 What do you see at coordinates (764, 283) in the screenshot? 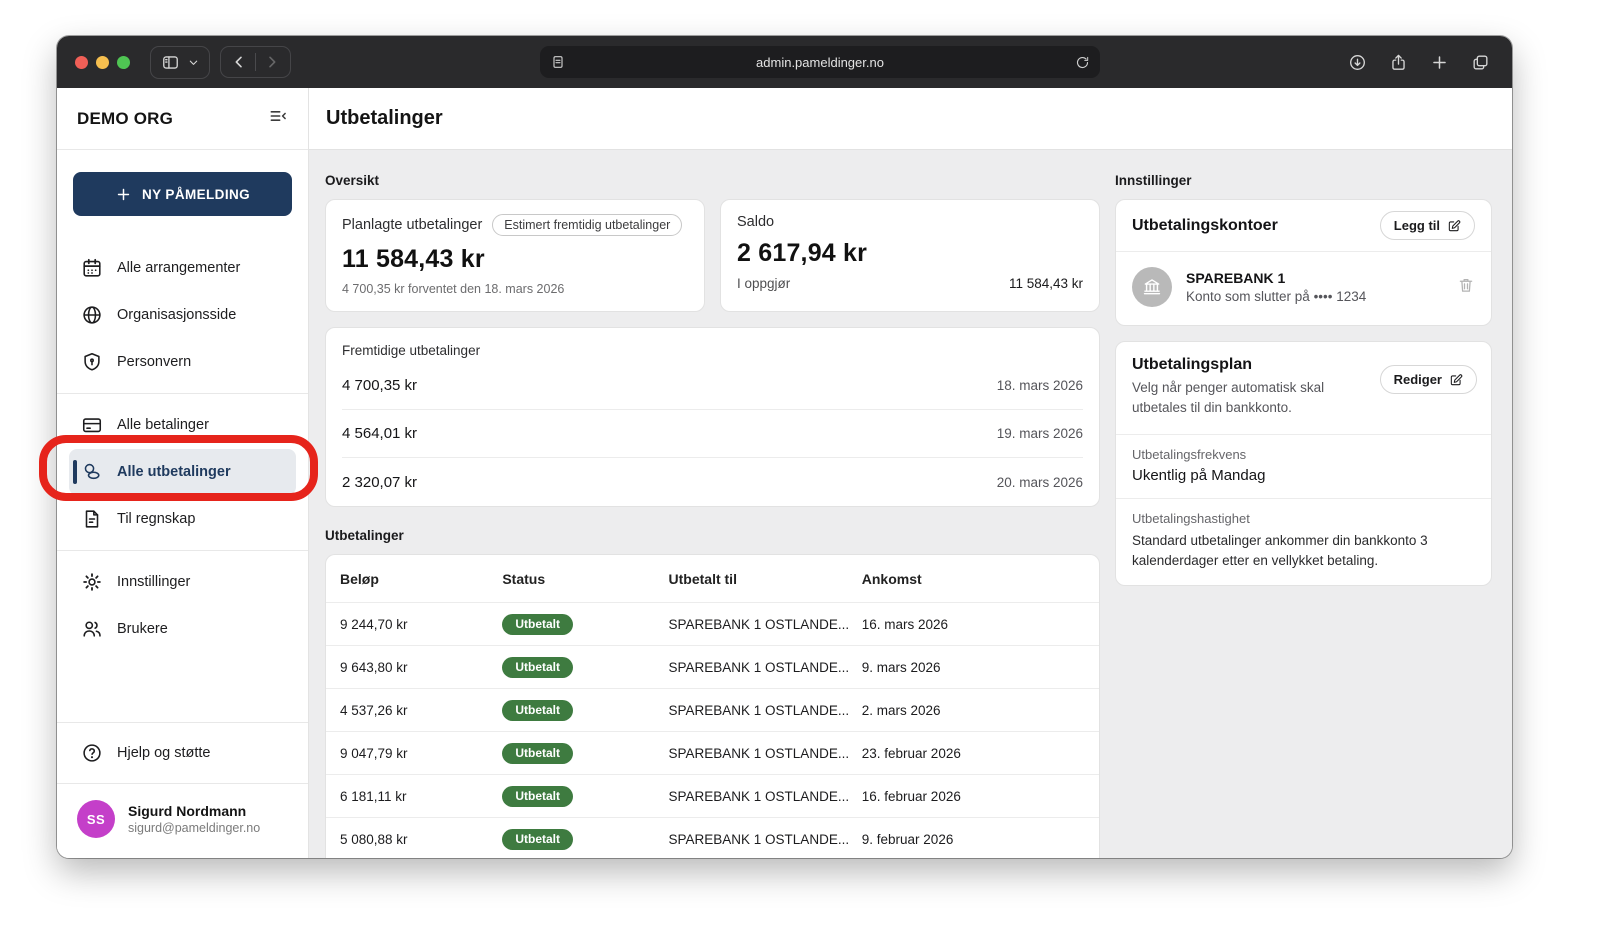
I see `settlement-label: I oppgjør` at bounding box center [764, 283].